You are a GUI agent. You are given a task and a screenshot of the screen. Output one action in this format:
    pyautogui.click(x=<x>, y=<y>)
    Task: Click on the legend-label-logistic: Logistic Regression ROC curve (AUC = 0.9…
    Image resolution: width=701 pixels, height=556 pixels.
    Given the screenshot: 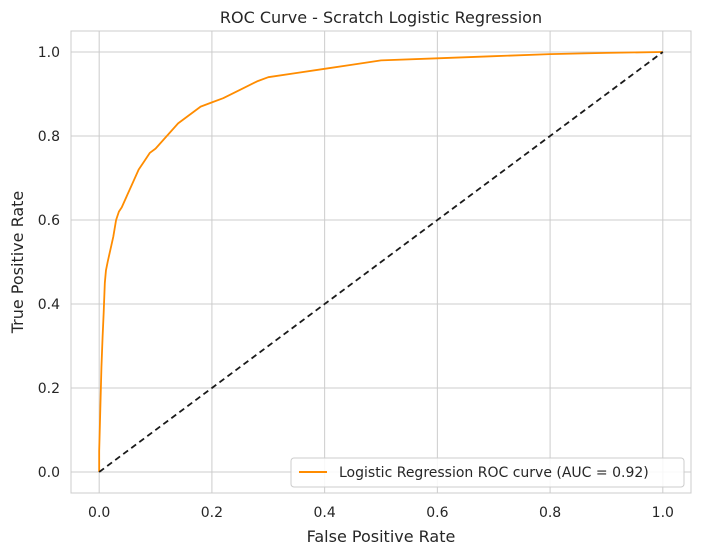 What is the action you would take?
    pyautogui.click(x=494, y=473)
    